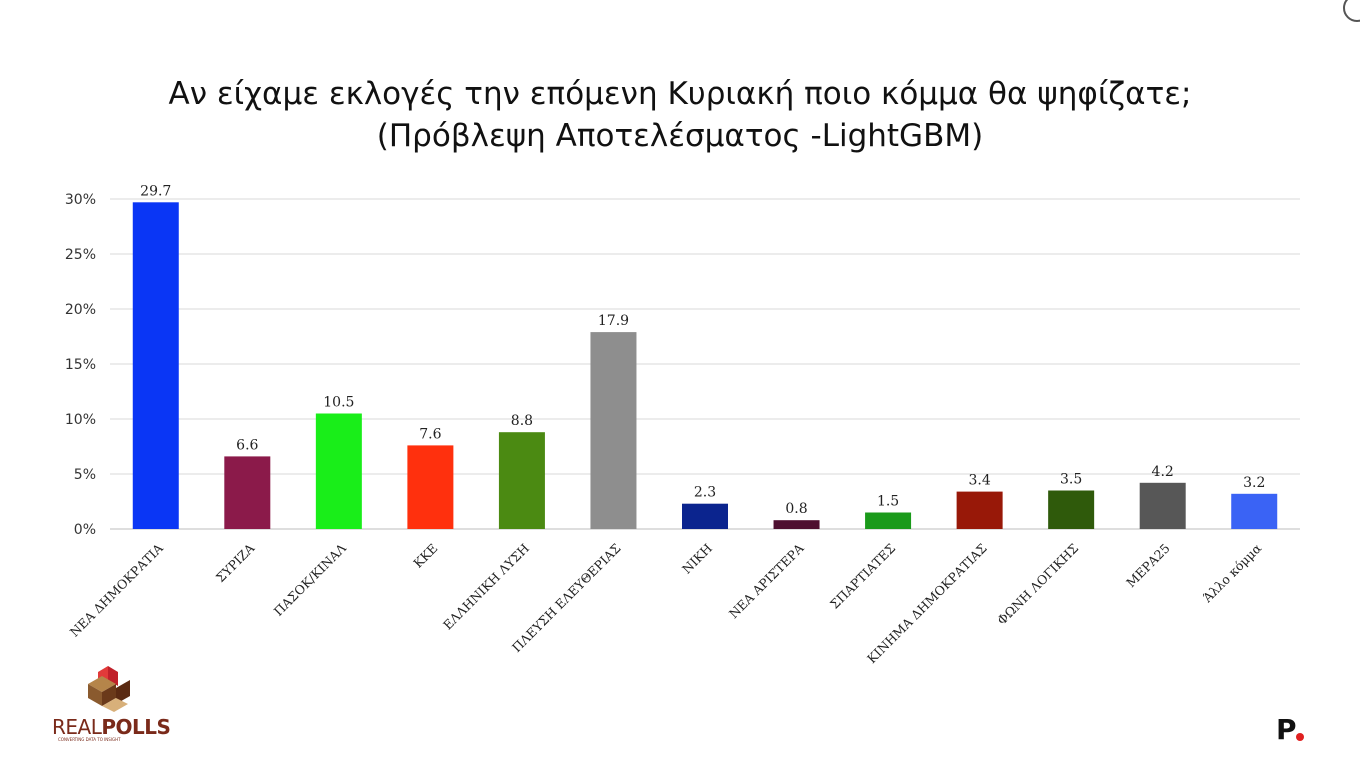 The height and width of the screenshot is (777, 1360). I want to click on data-label: 2.3, so click(705, 493).